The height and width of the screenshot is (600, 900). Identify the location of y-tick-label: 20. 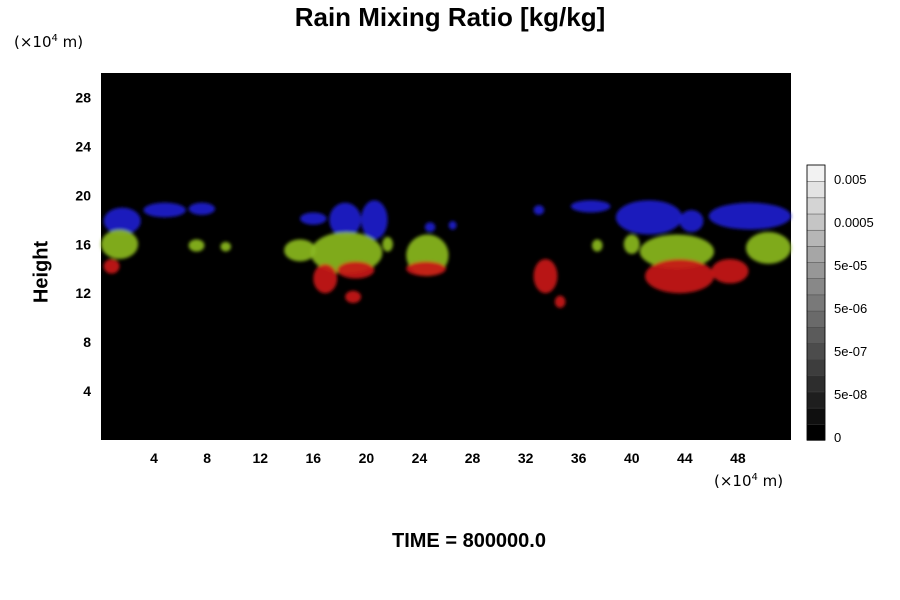
(83, 195).